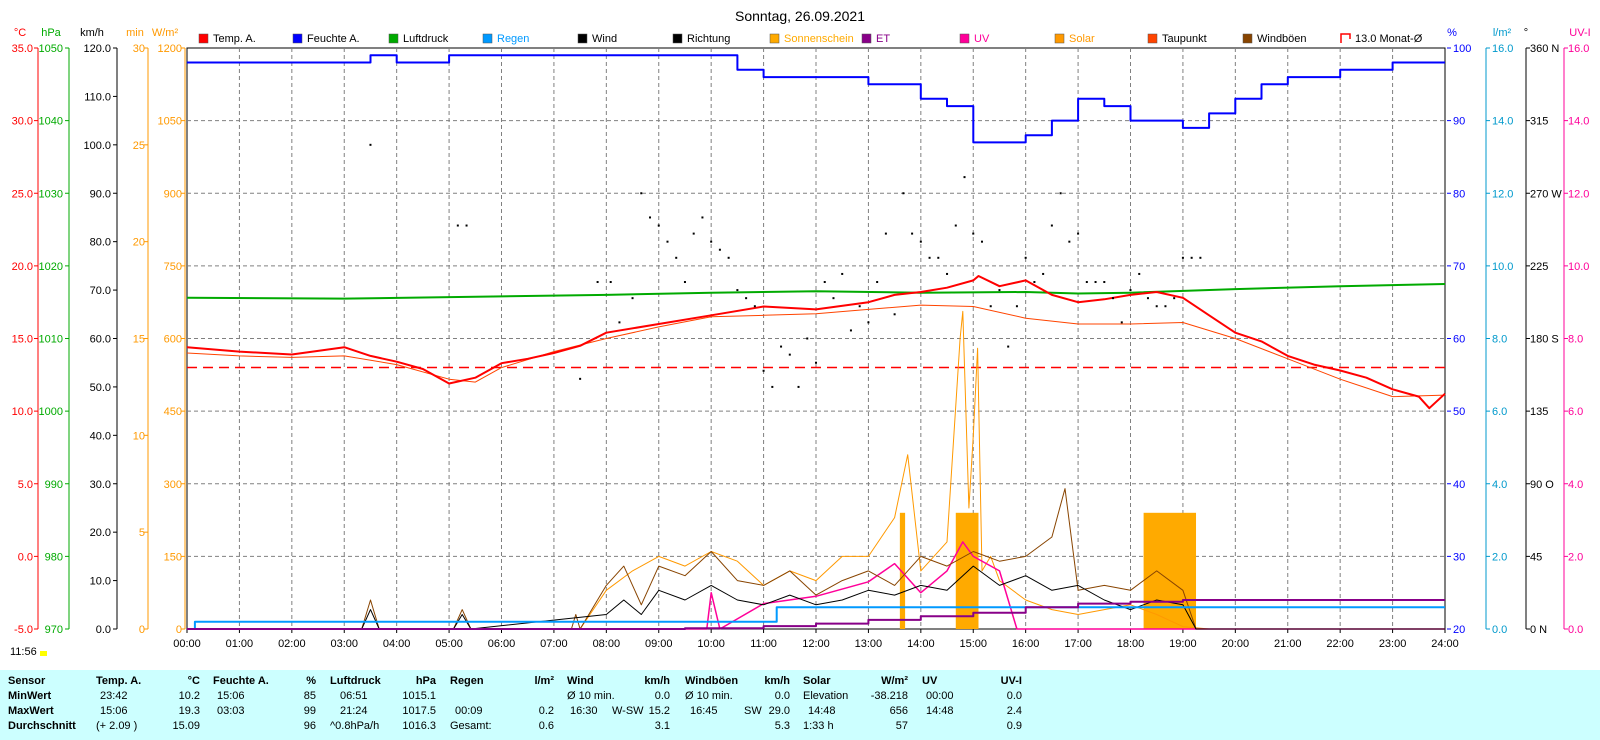  Describe the element at coordinates (100, 243) in the screenshot. I see `left-axis-tick-label: 80.0` at that location.